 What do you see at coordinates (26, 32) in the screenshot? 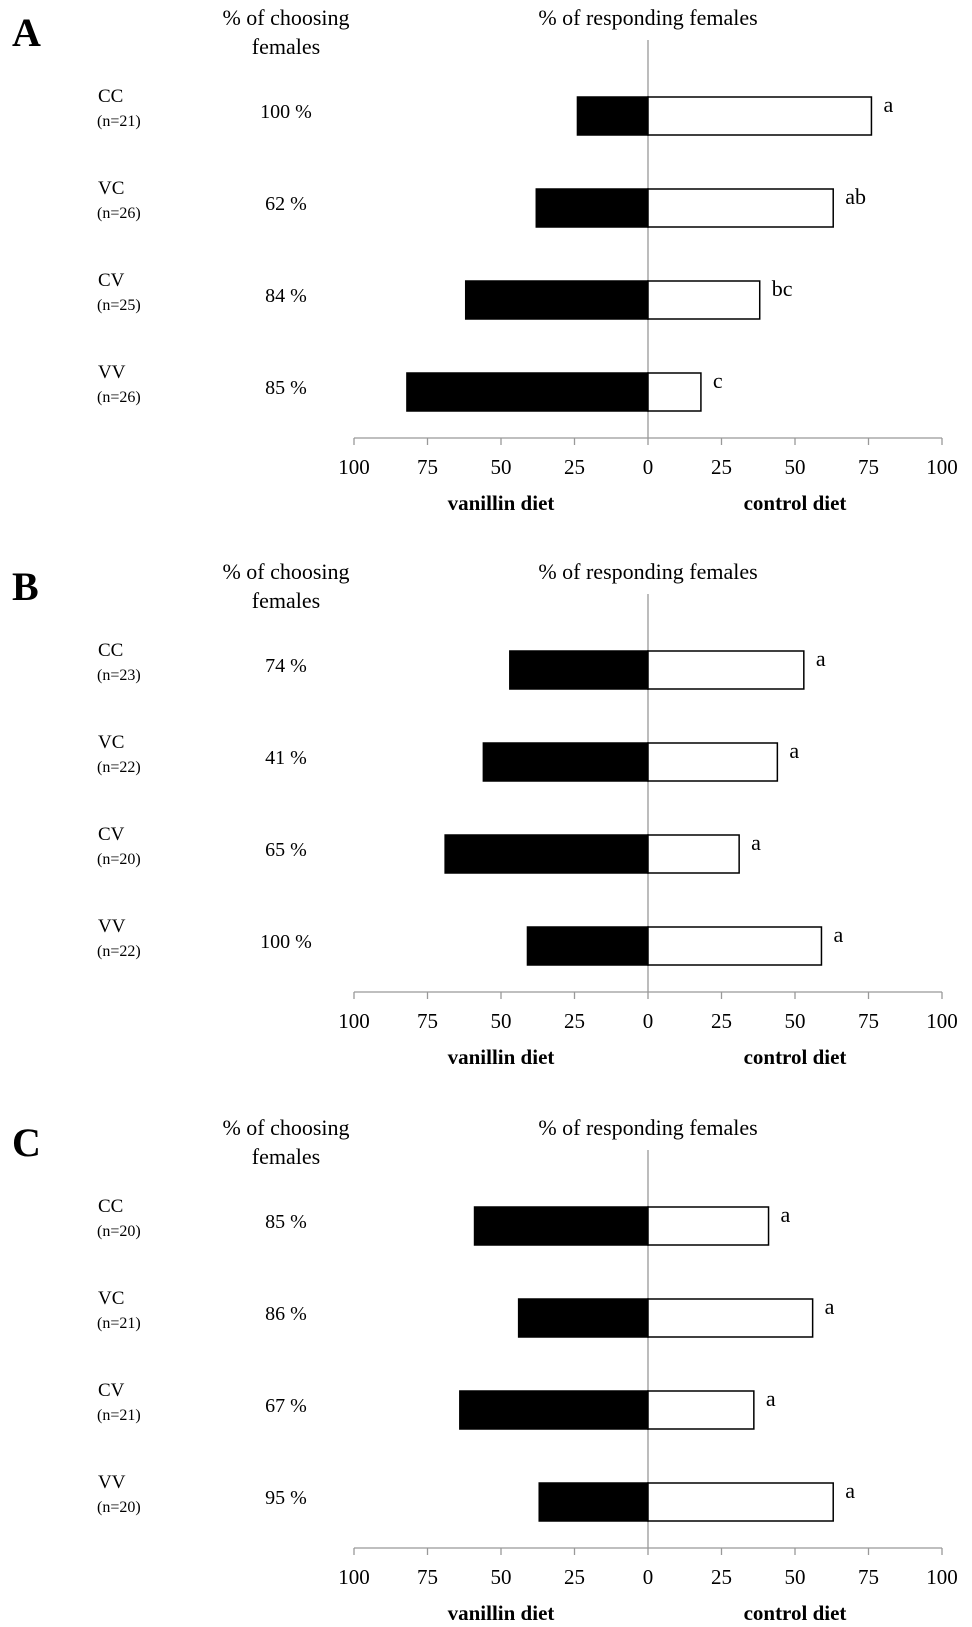
I see `panel-letter: A` at bounding box center [26, 32].